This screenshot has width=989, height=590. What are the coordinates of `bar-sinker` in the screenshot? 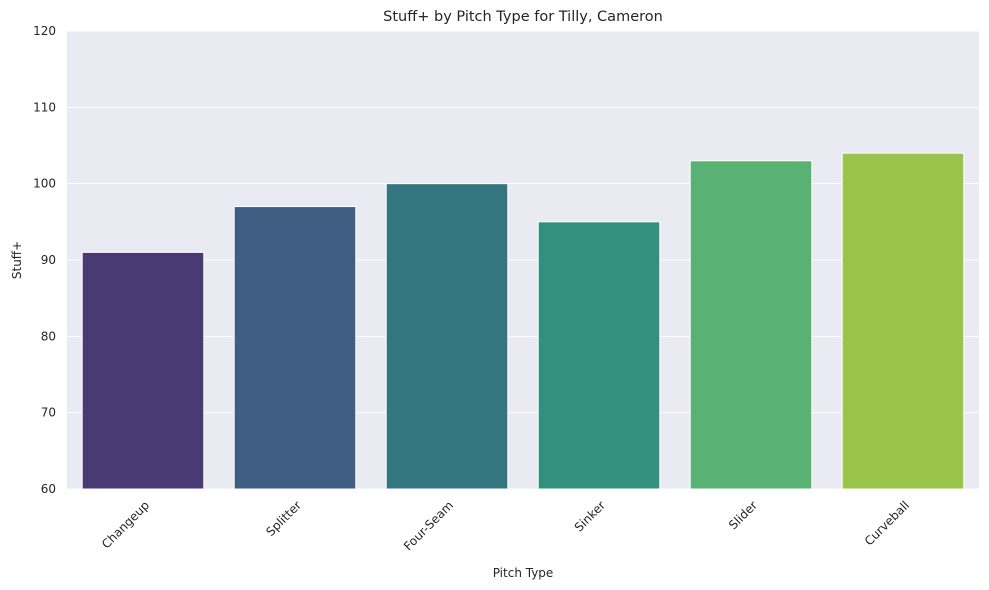 It's located at (599, 355).